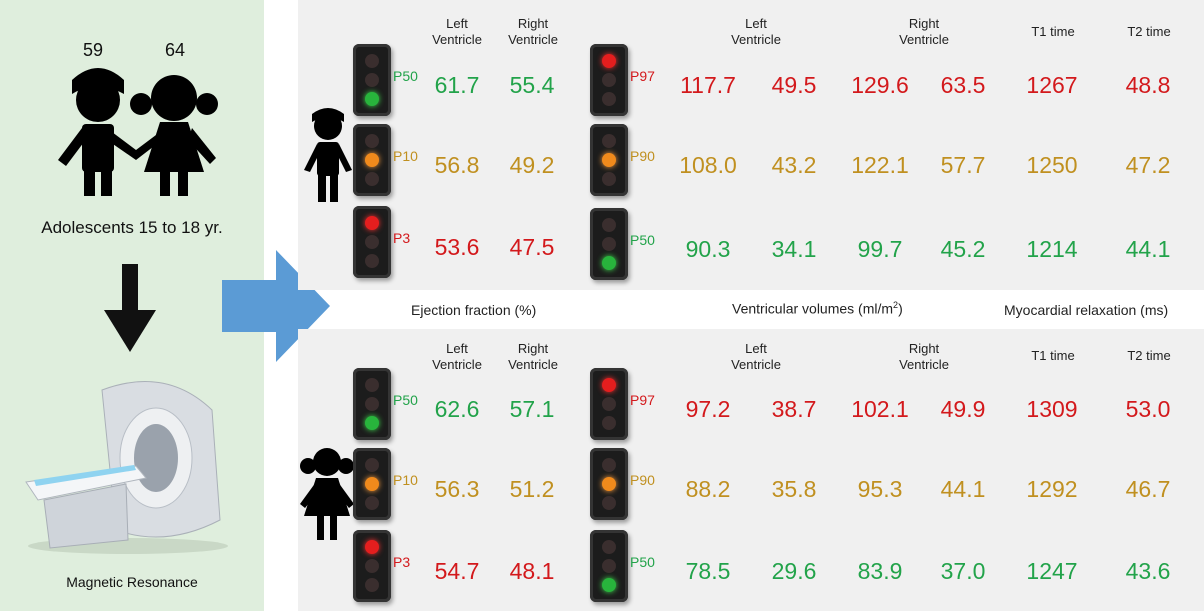  Describe the element at coordinates (642, 240) in the screenshot. I see `boys-vol-percentile: P50` at that location.